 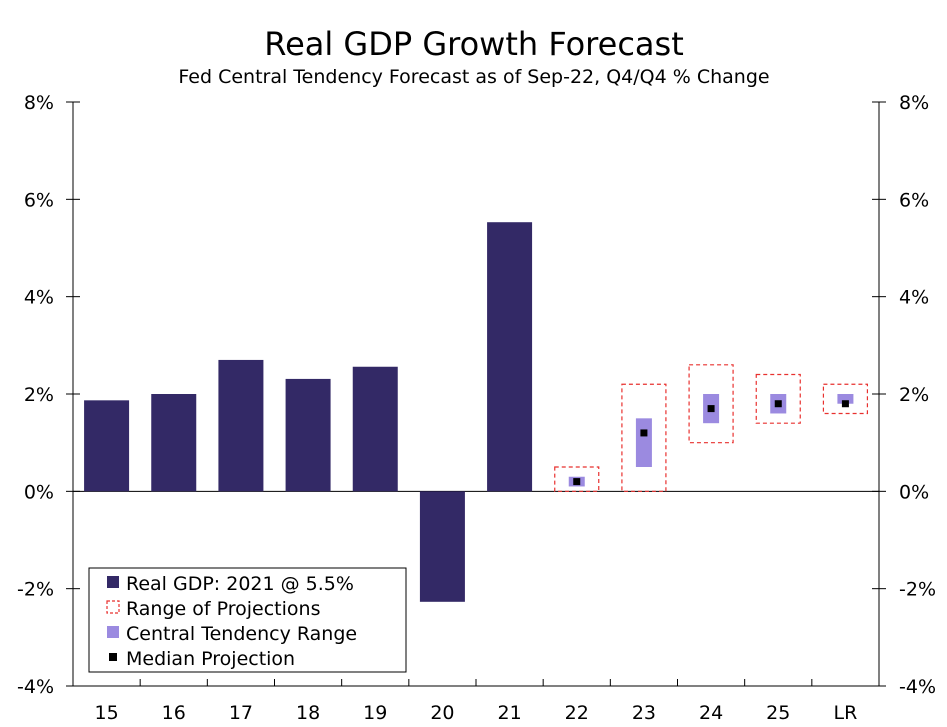 What do you see at coordinates (509, 713) in the screenshot?
I see `x-tick-label: 21` at bounding box center [509, 713].